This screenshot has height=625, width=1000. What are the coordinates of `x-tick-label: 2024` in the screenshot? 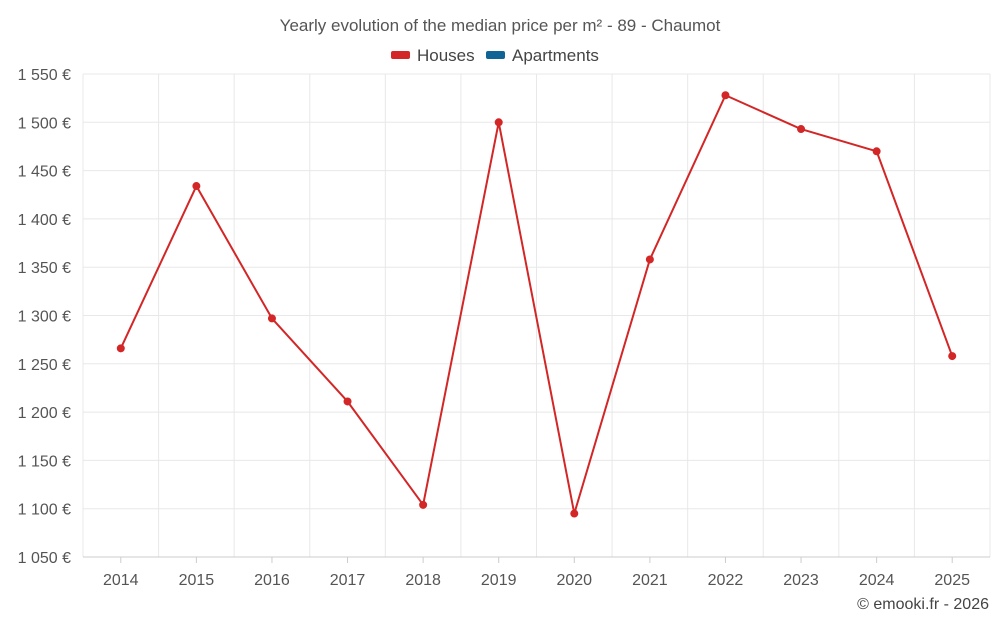 It's located at (877, 580).